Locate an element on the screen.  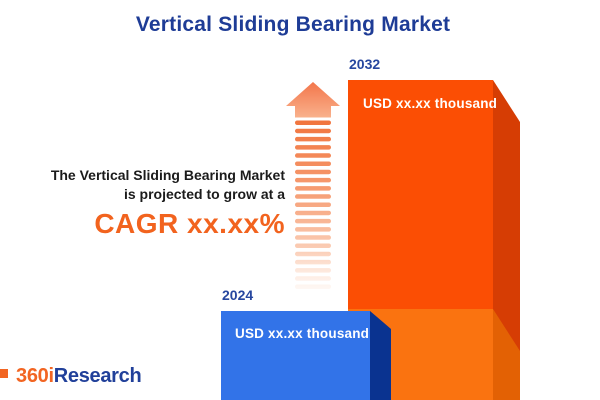
bar-2032-side-lower-segment is located at coordinates (506, 354).